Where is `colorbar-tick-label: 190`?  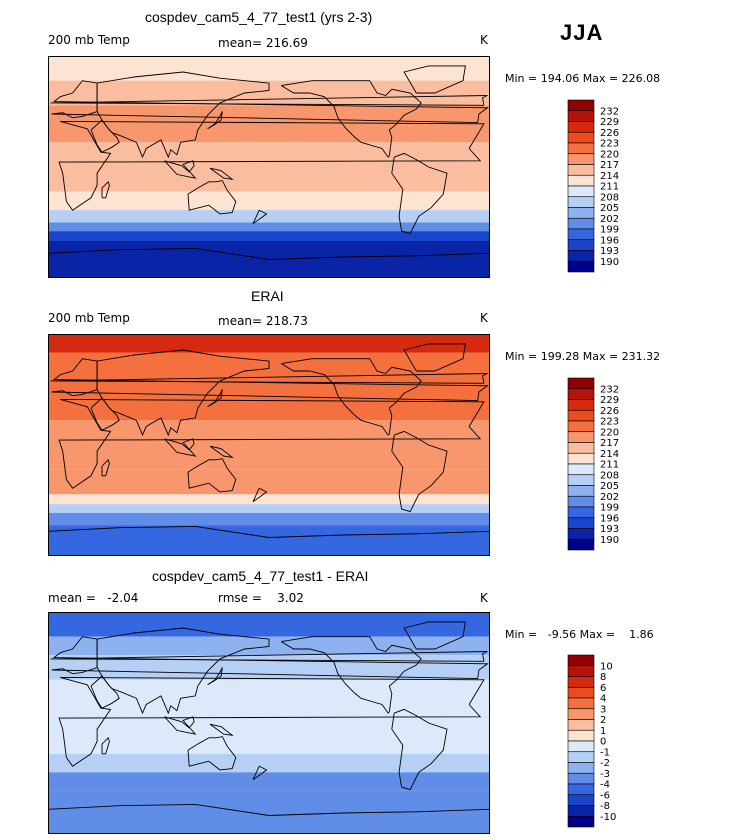
colorbar-tick-label: 190 is located at coordinates (609, 262).